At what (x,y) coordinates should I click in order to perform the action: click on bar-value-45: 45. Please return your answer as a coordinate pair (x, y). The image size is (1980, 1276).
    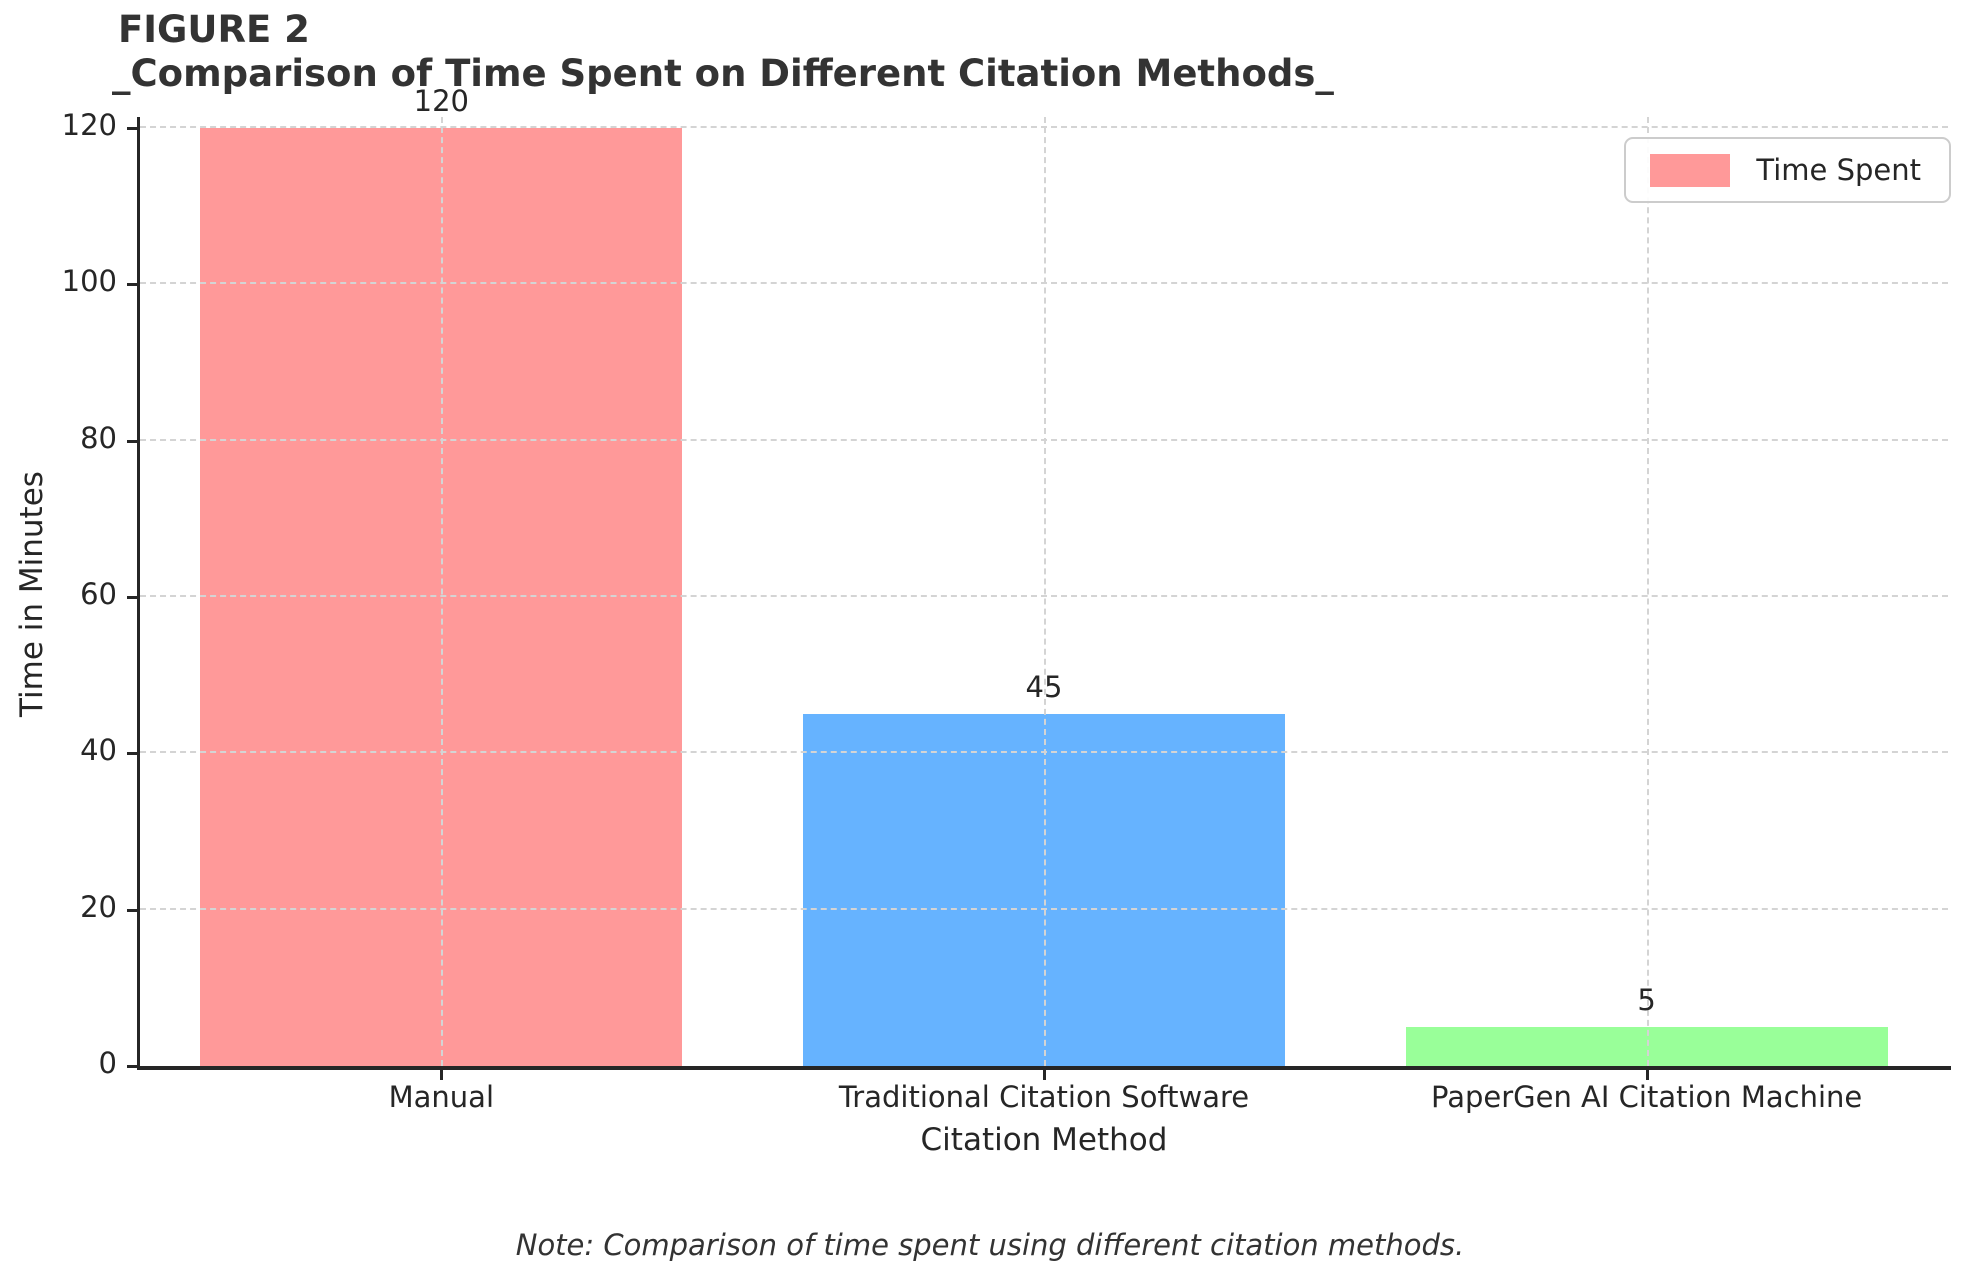
    Looking at the image, I should click on (1044, 687).